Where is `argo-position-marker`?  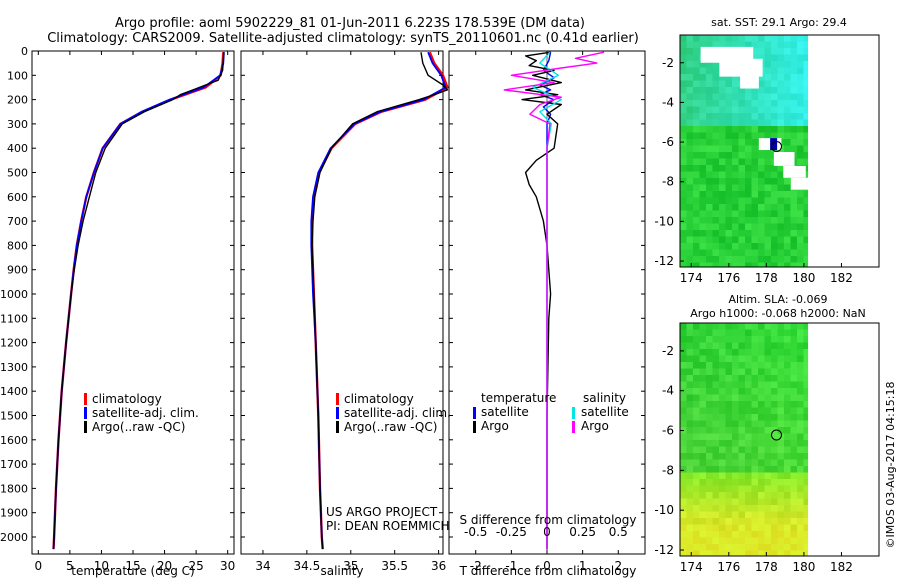
argo-position-marker is located at coordinates (776, 146).